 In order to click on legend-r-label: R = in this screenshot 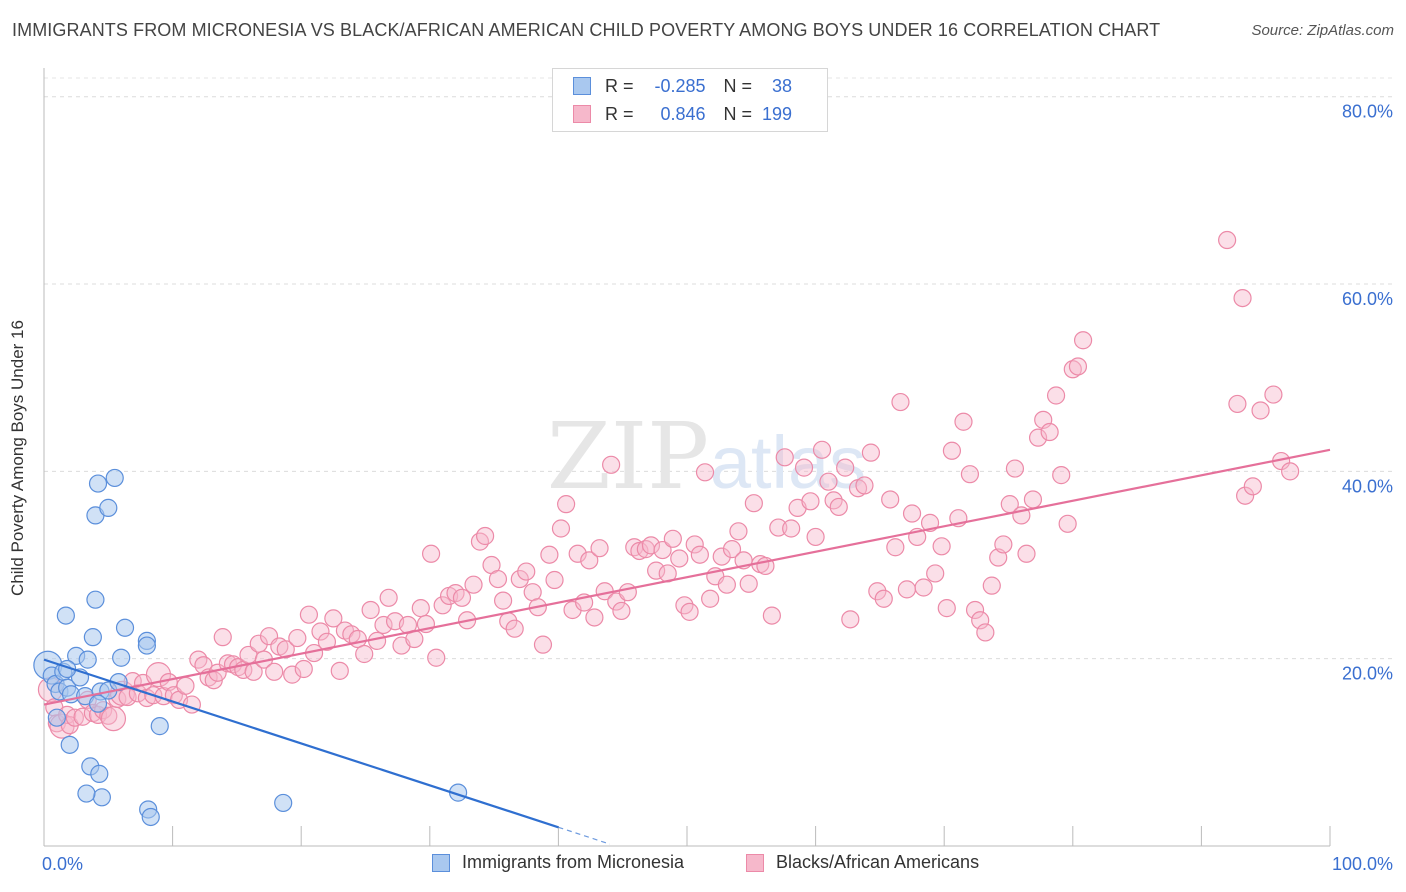, I will do `click(619, 113)`.